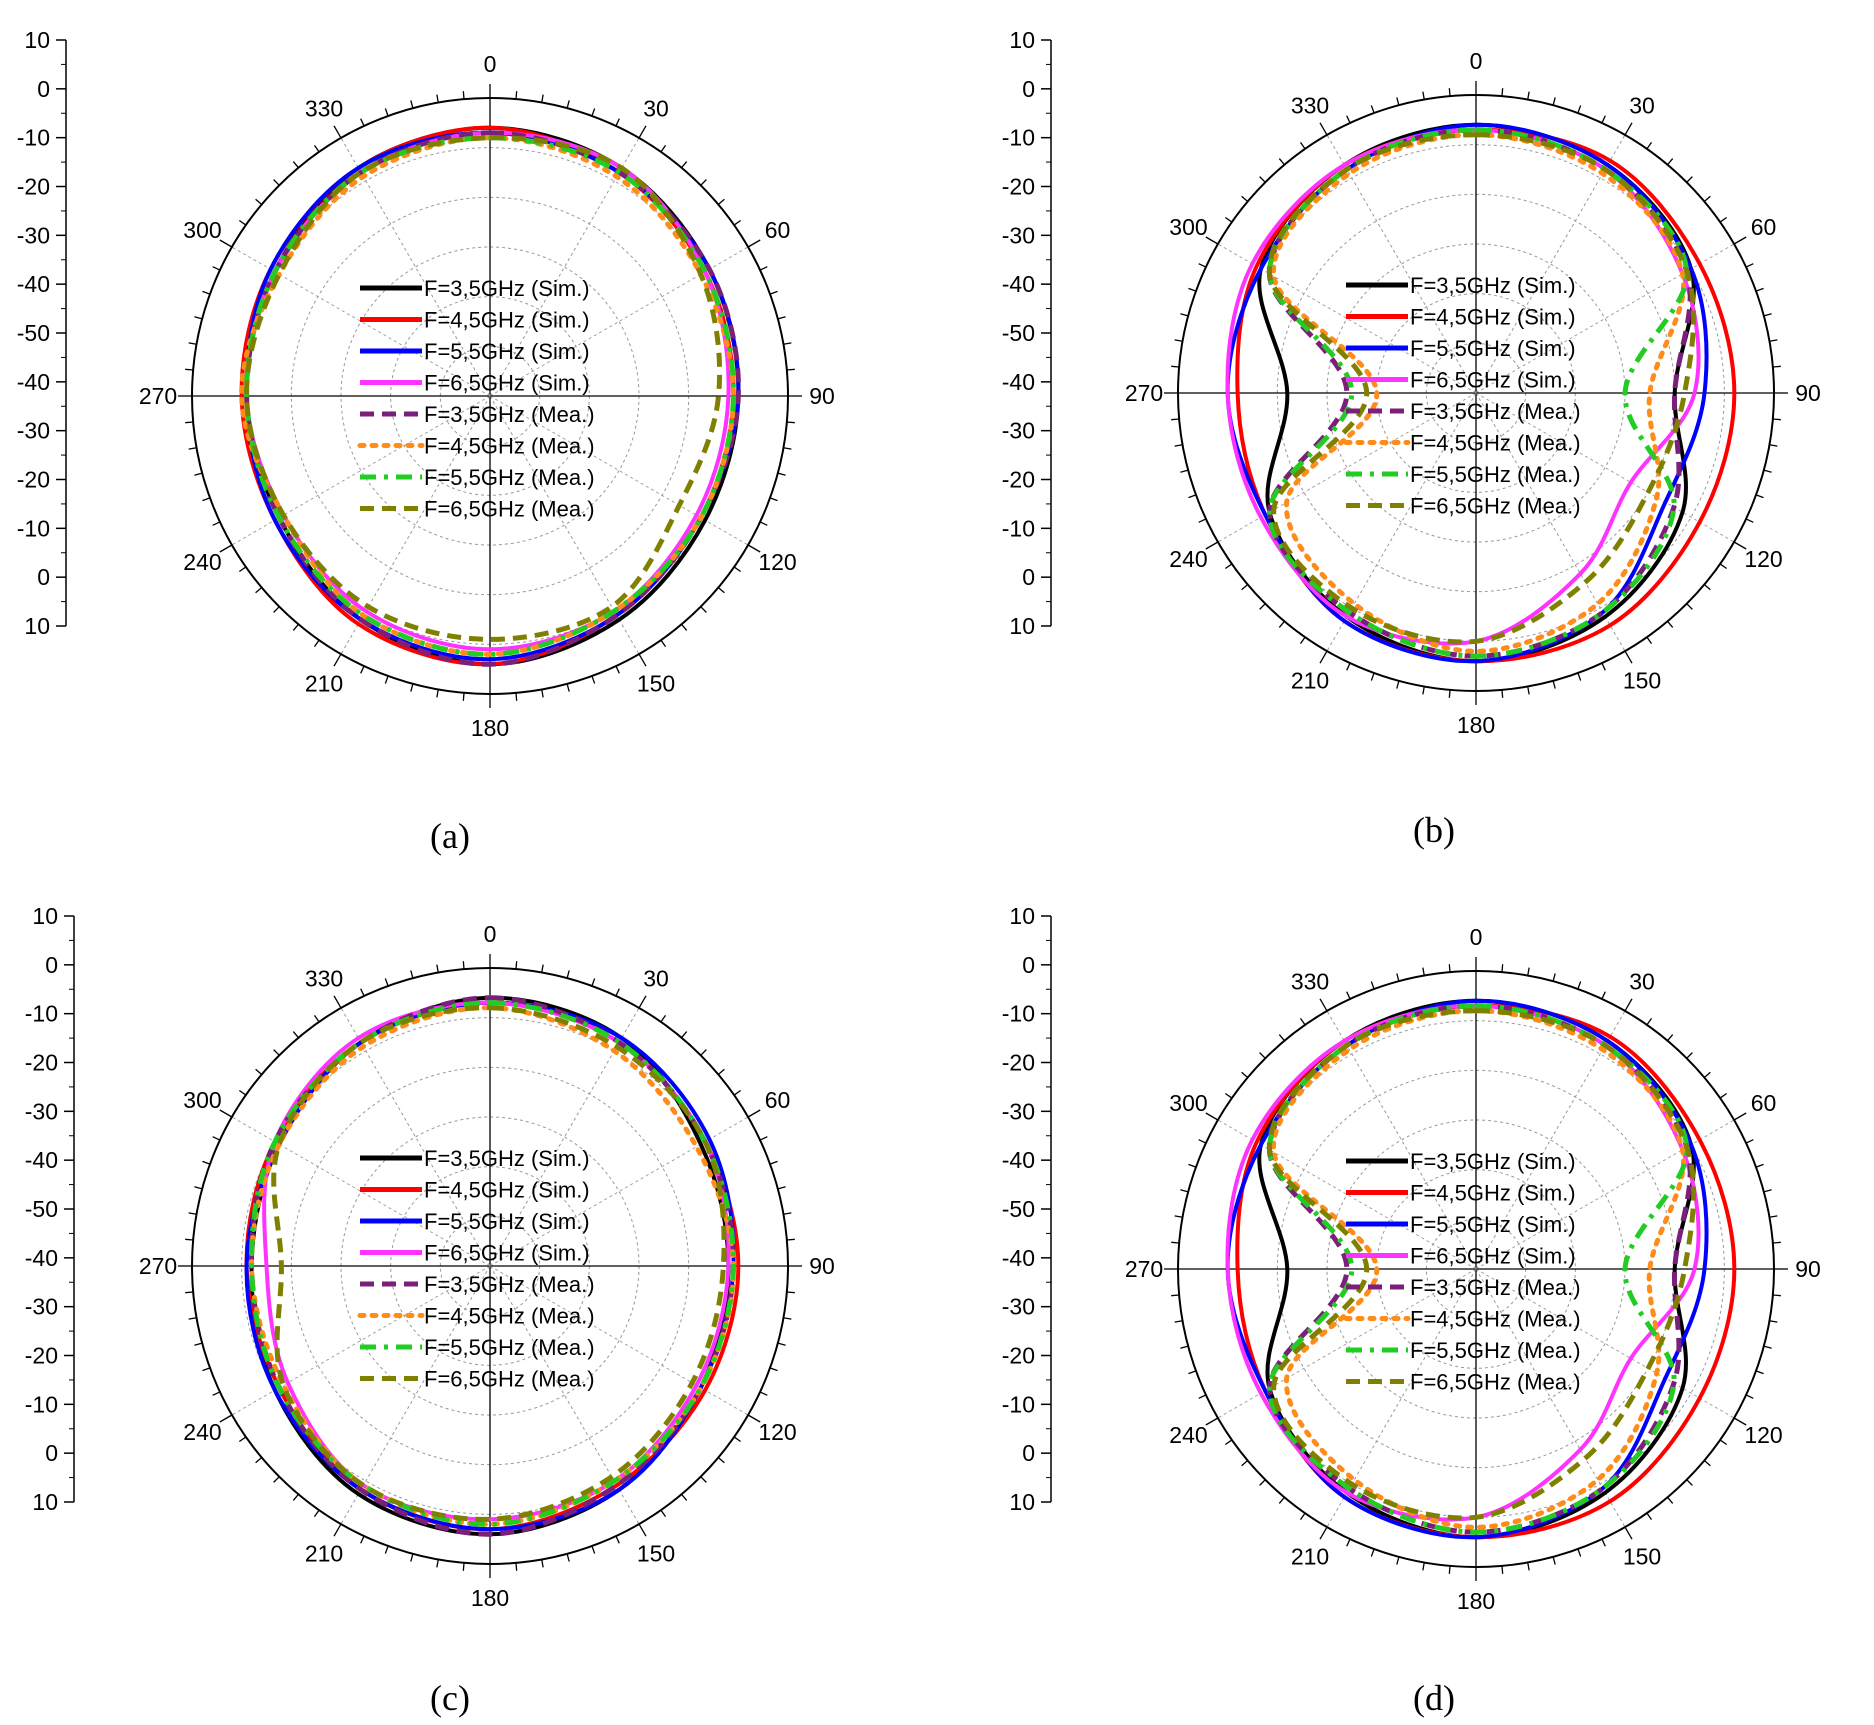  Describe the element at coordinates (1495, 474) in the screenshot. I see `legend-label: F=5,5GHz (Mea.)` at that location.